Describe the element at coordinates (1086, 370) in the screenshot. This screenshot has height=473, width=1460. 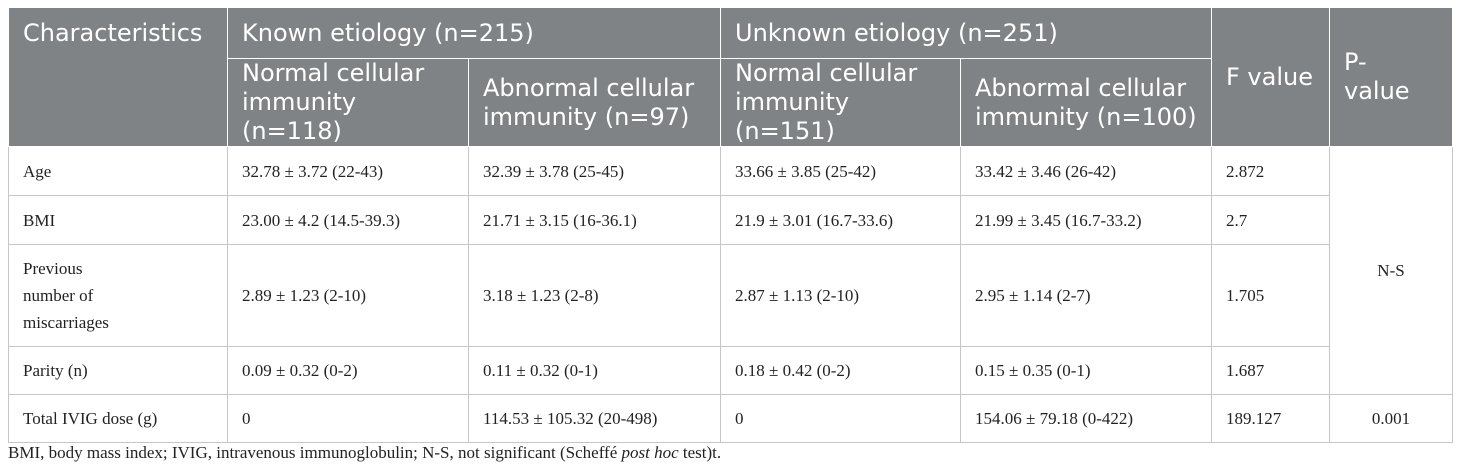
I see `table-cell: 0.15 ± 0.35 (0-1)` at that location.